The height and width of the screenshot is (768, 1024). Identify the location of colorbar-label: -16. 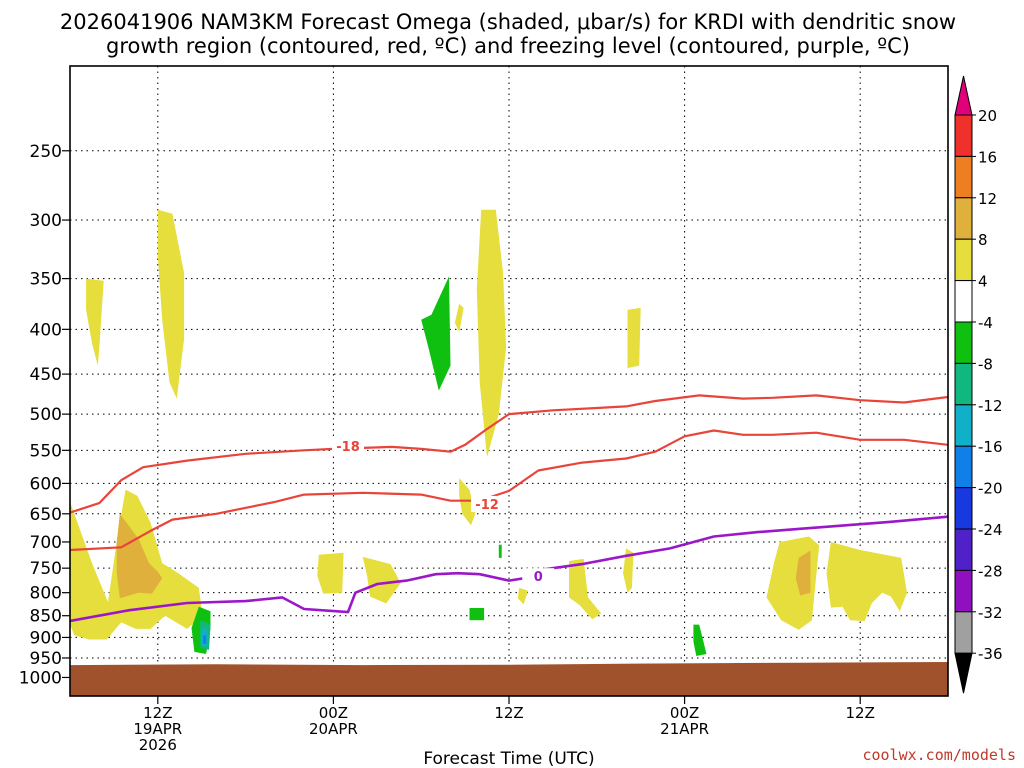
(990, 447).